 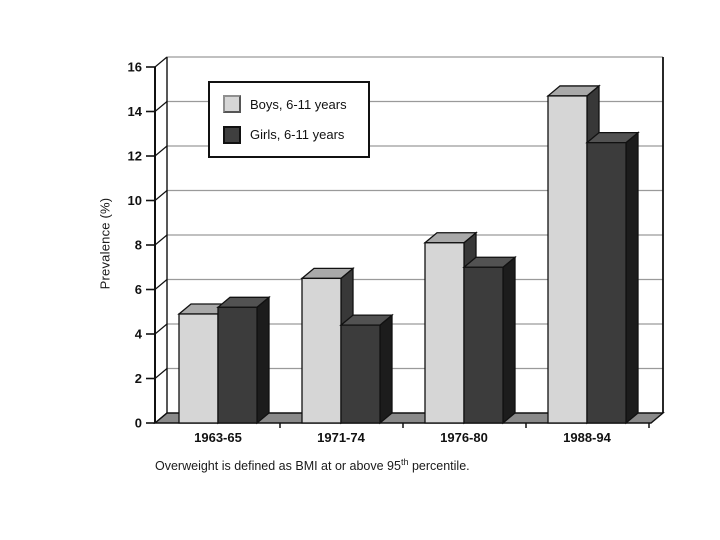 What do you see at coordinates (218, 437) in the screenshot?
I see `x-category-label: 1963-65` at bounding box center [218, 437].